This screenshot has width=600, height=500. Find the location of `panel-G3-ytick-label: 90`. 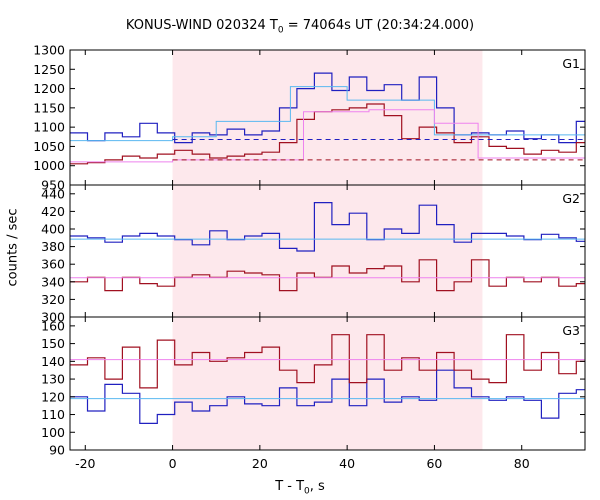

panel-G3-ytick-label: 90 is located at coordinates (57, 450).